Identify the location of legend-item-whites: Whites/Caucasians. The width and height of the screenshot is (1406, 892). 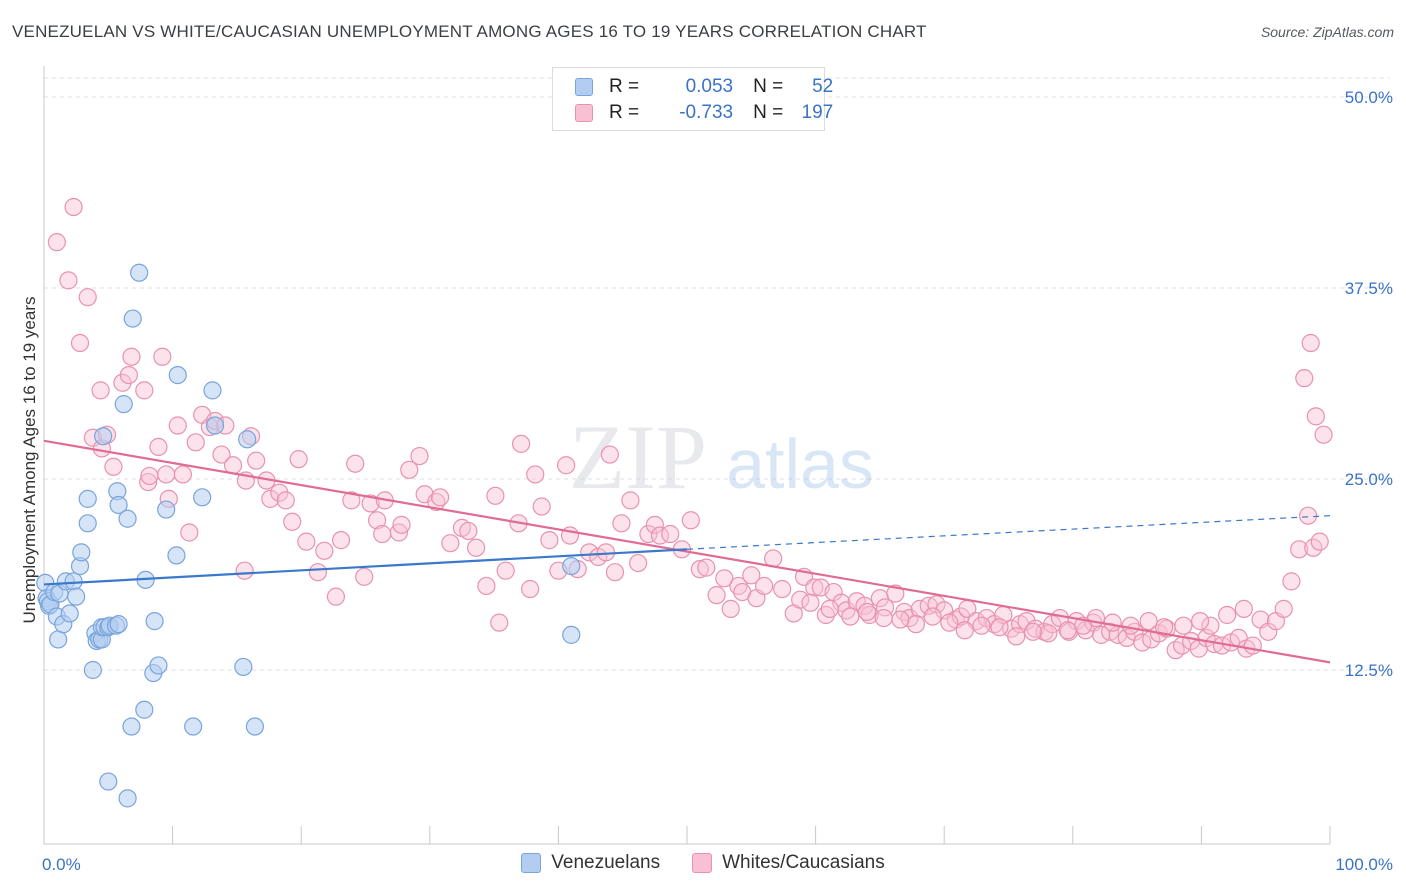
(788, 863).